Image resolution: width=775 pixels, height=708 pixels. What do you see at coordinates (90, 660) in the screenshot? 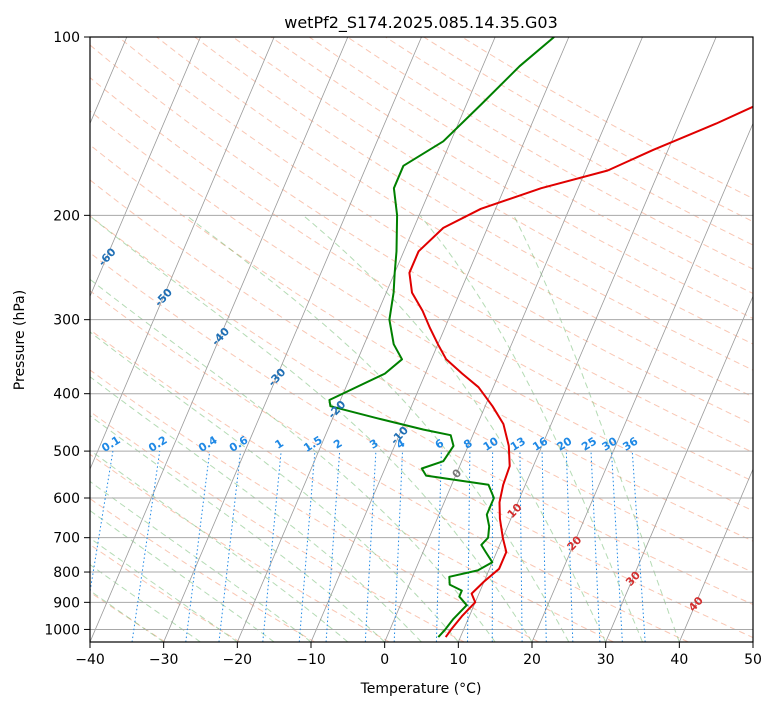
I see `x-tick-label: −40` at bounding box center [90, 660].